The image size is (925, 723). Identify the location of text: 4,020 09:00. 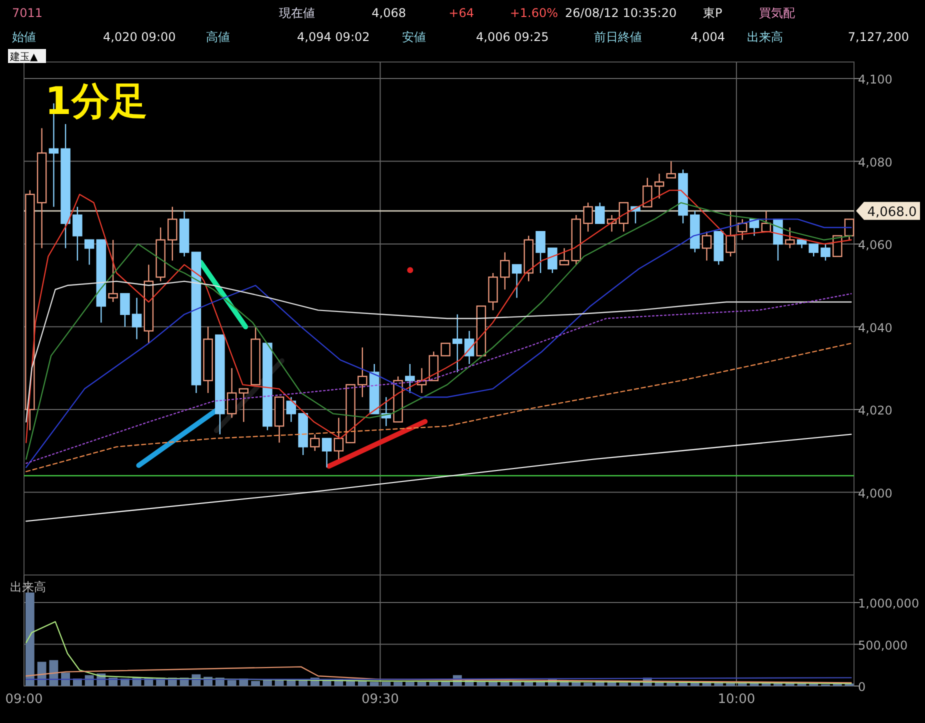
(139, 37).